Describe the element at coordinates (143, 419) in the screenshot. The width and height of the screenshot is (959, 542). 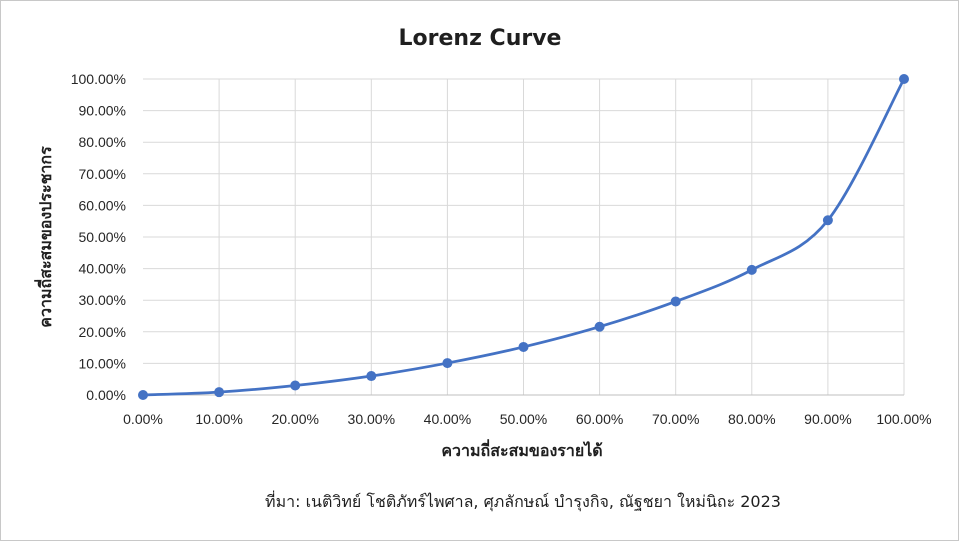
I see `x-tick-label: 0.00%` at that location.